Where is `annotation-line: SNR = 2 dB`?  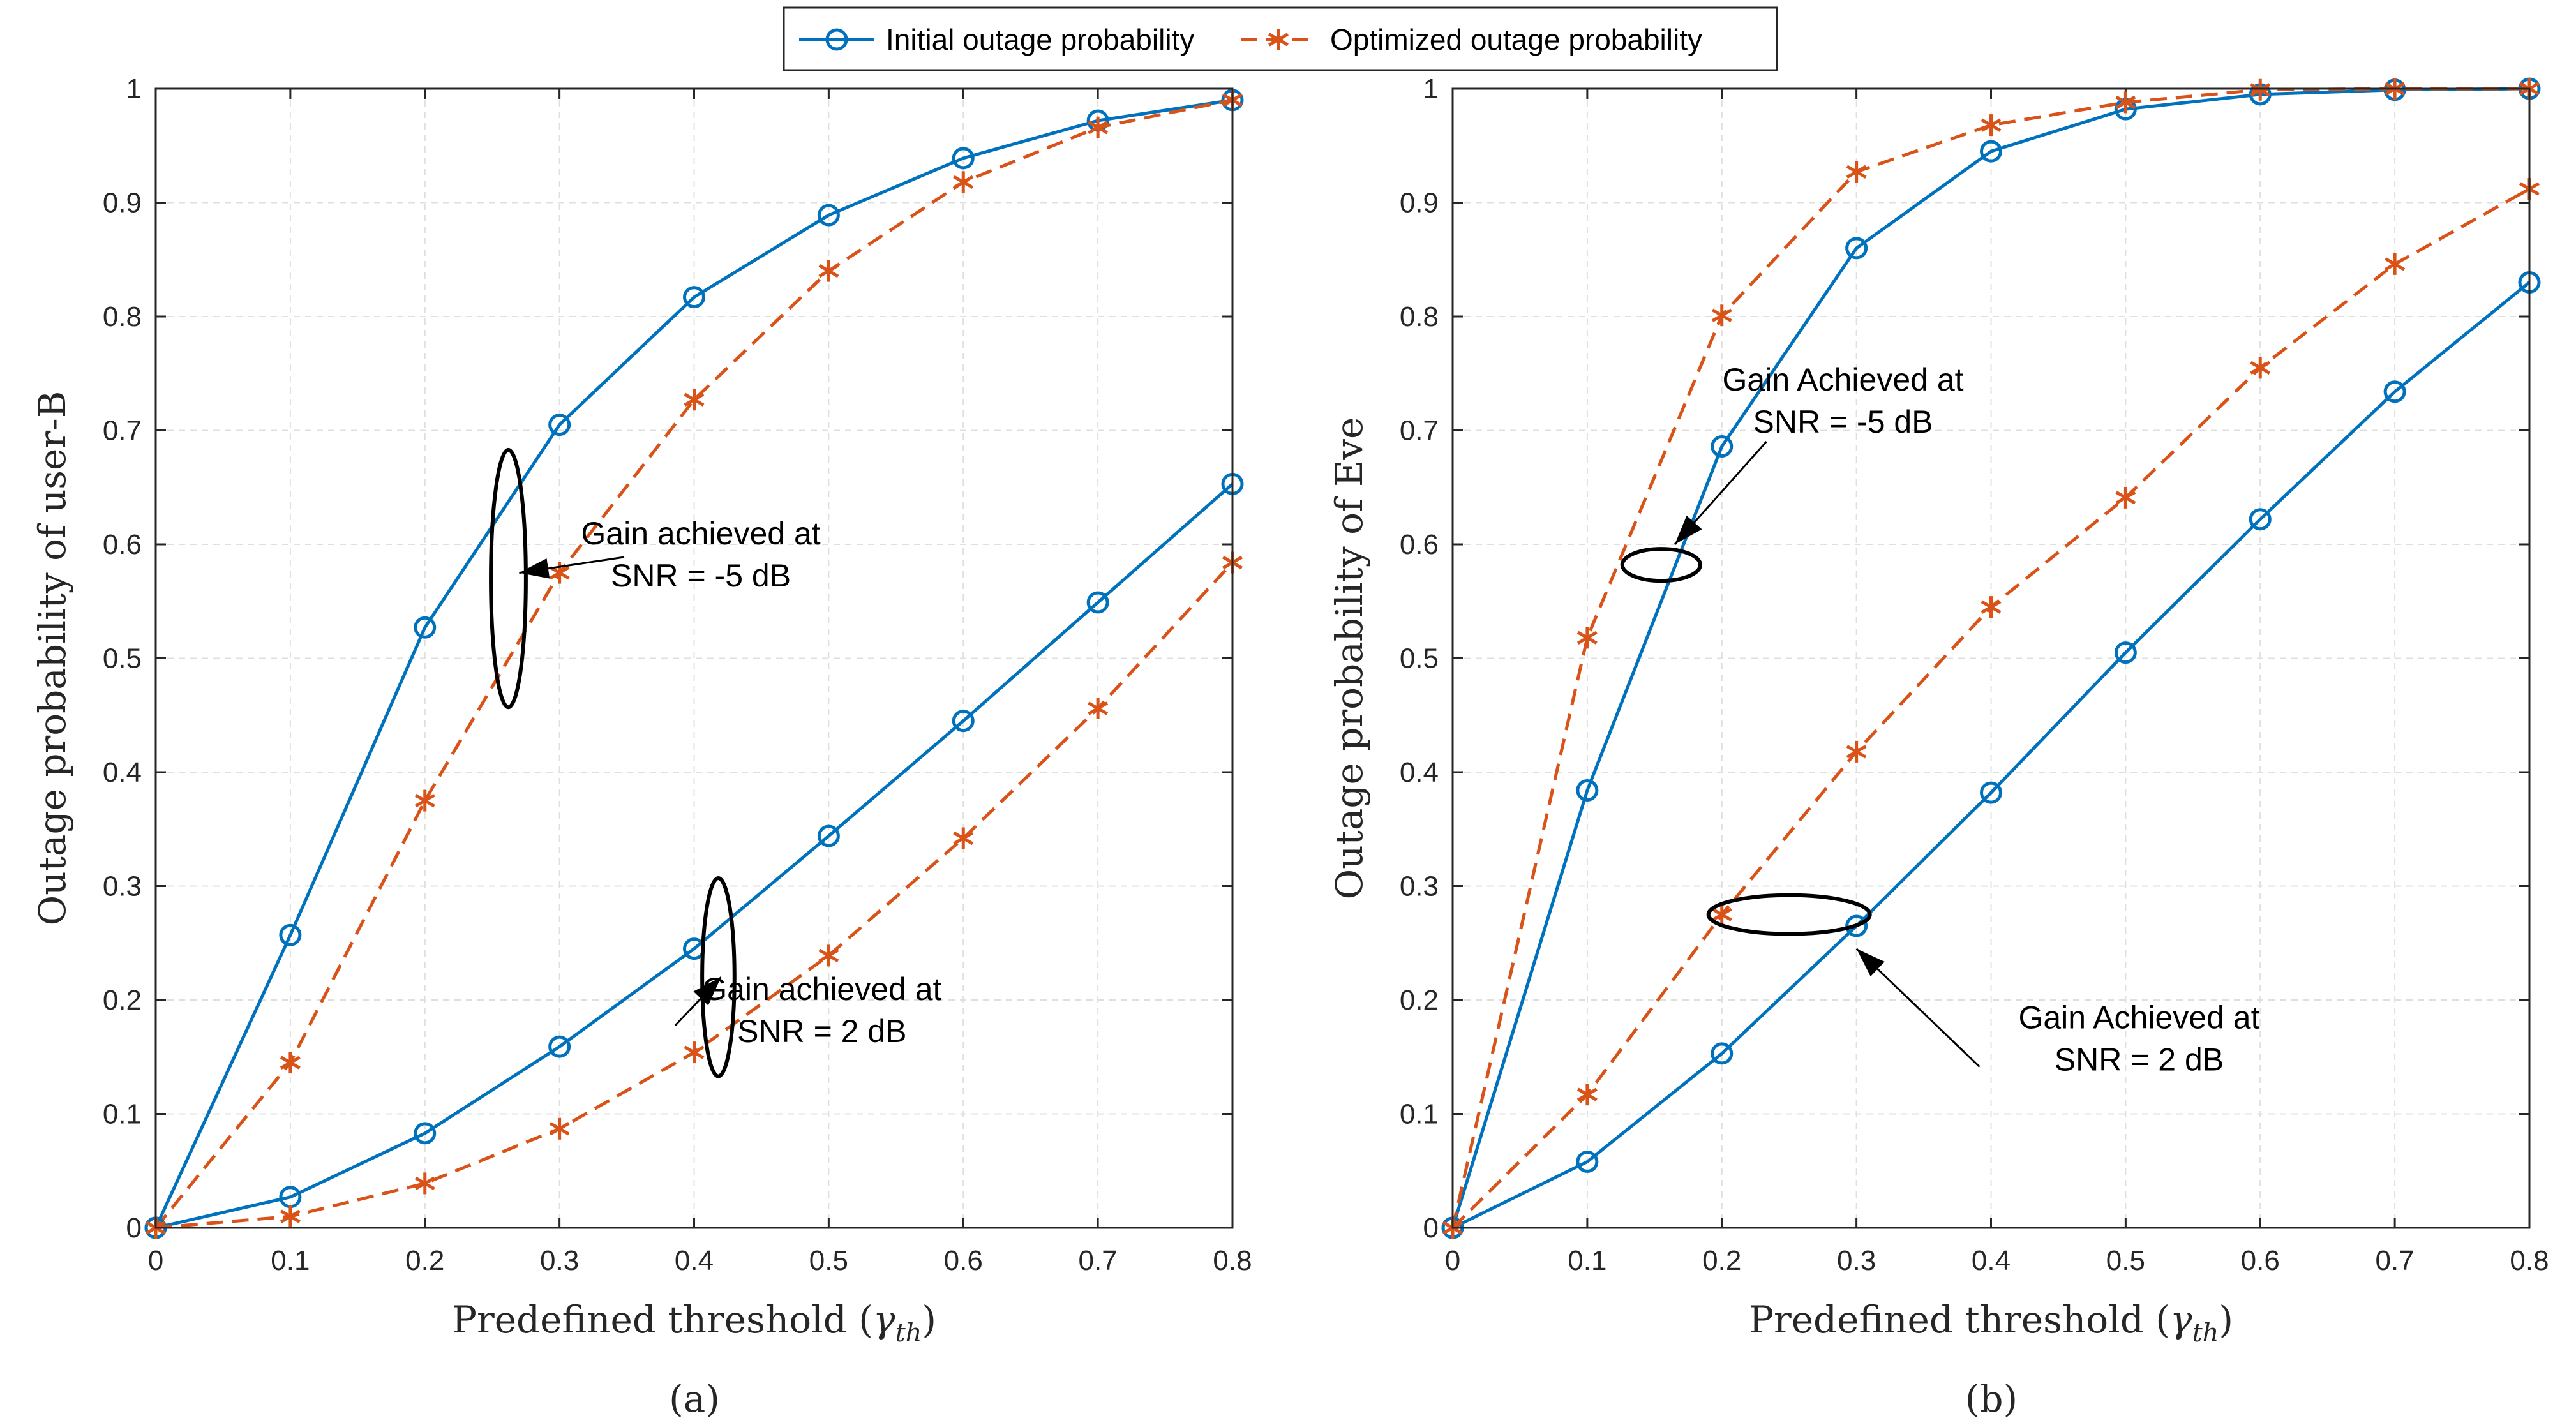
annotation-line: SNR = 2 dB is located at coordinates (2139, 1060).